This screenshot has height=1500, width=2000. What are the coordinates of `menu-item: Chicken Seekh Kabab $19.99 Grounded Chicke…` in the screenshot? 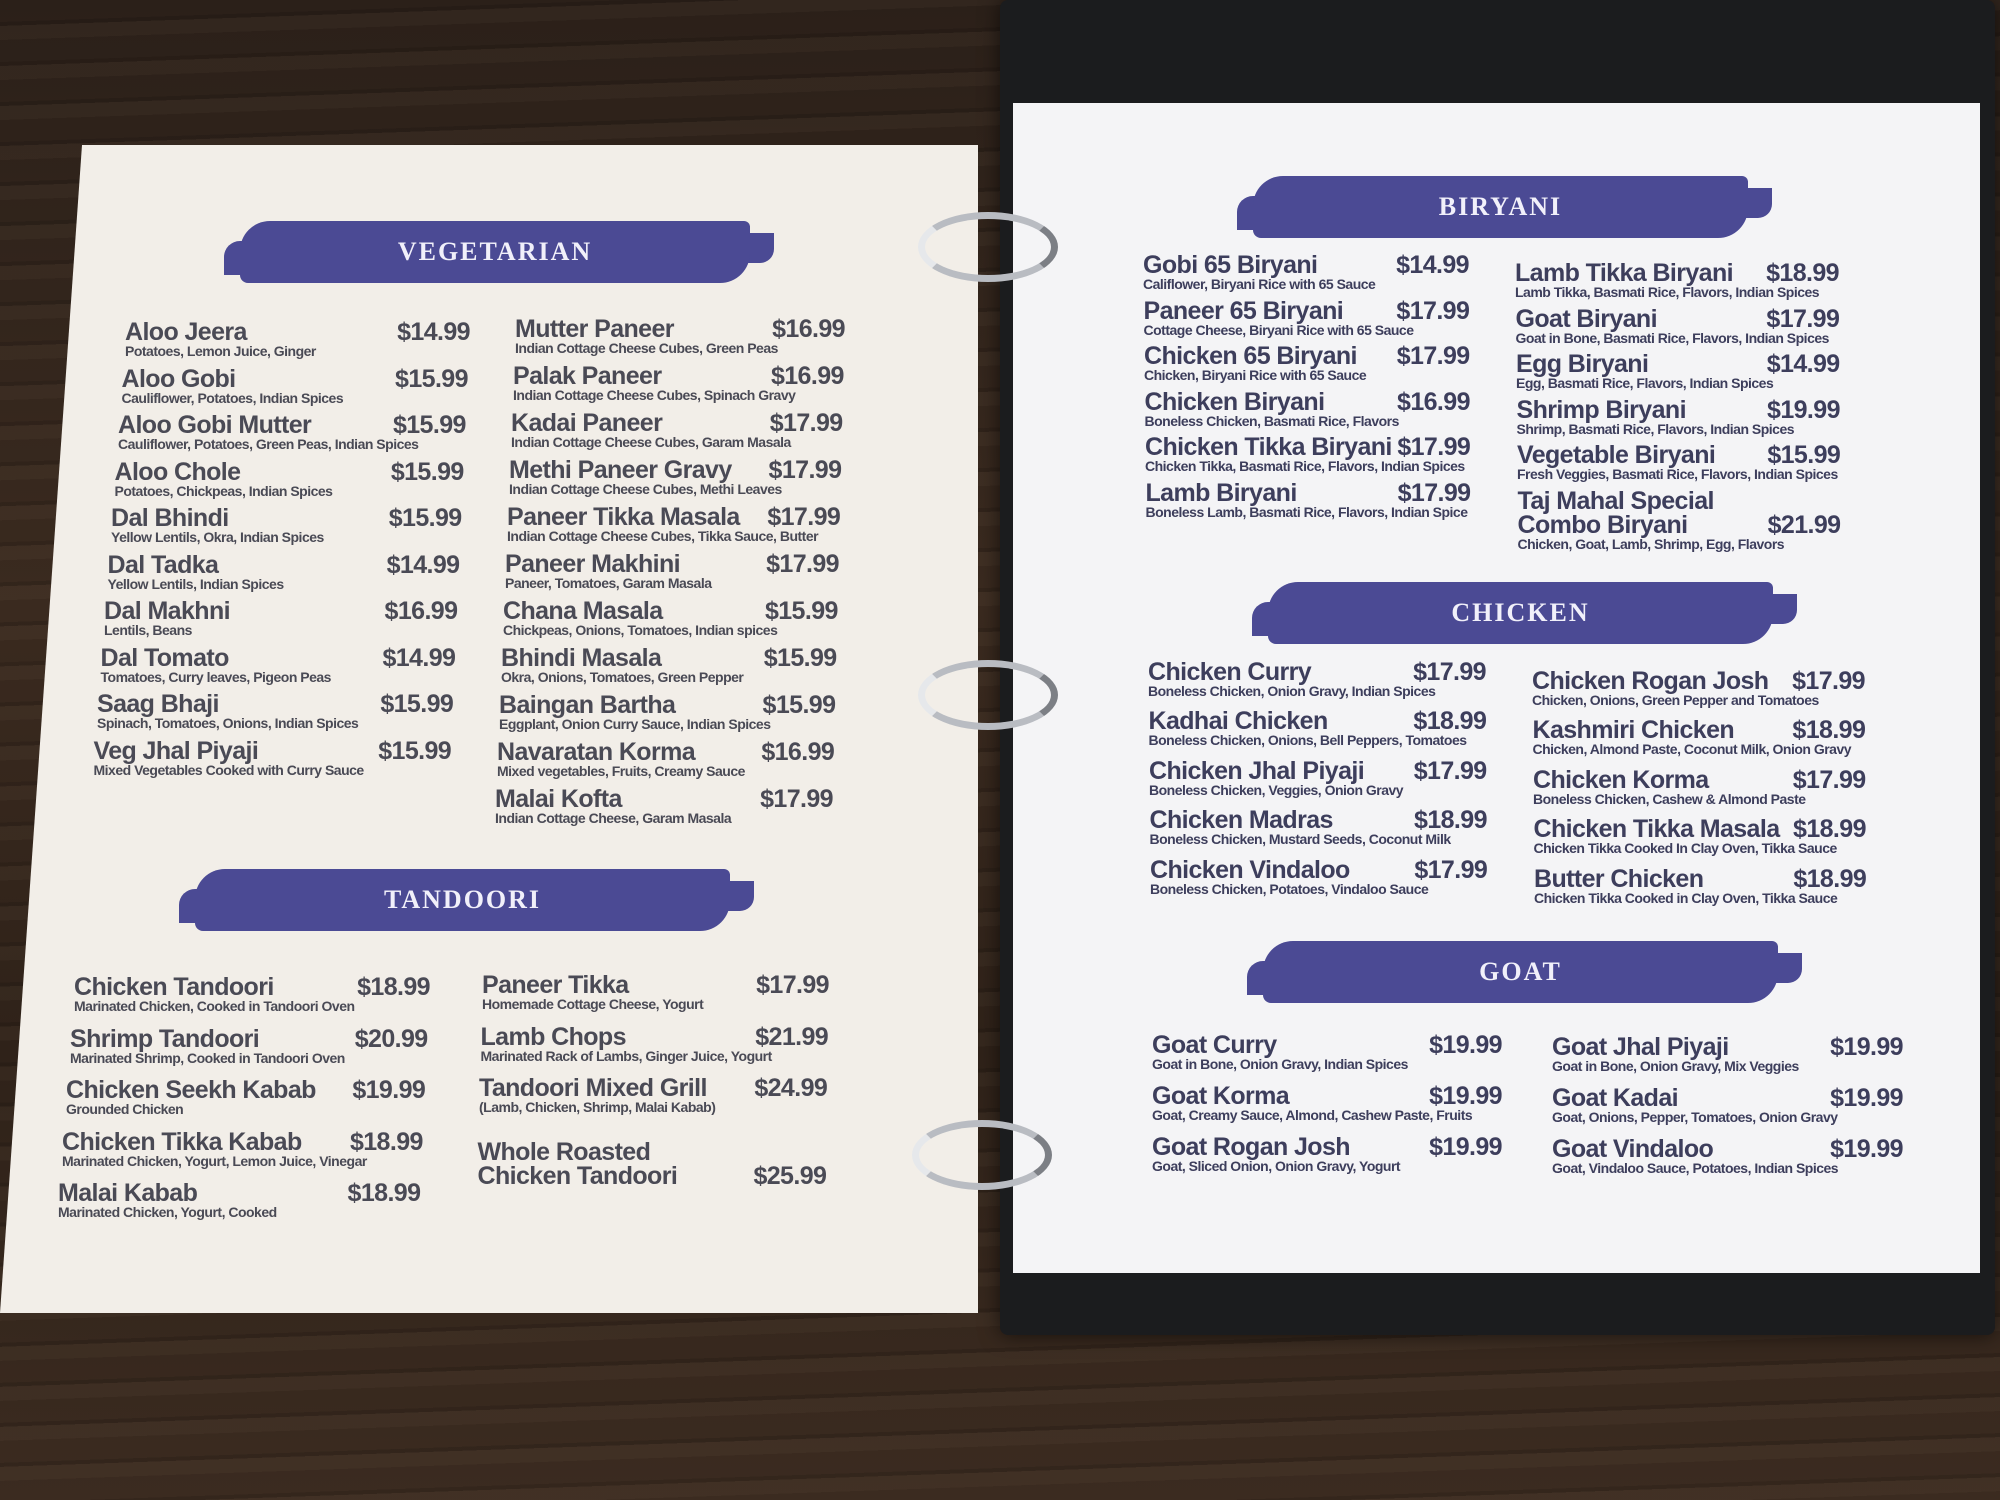 It's located at (246, 1097).